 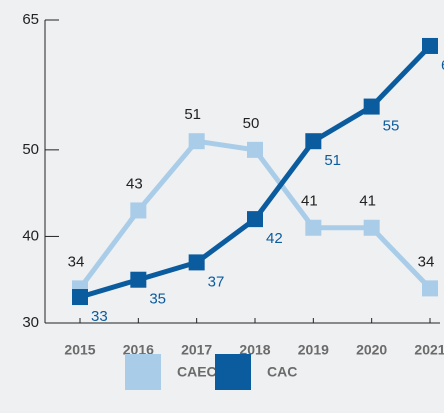 What do you see at coordinates (157, 299) in the screenshot?
I see `data-label: 35` at bounding box center [157, 299].